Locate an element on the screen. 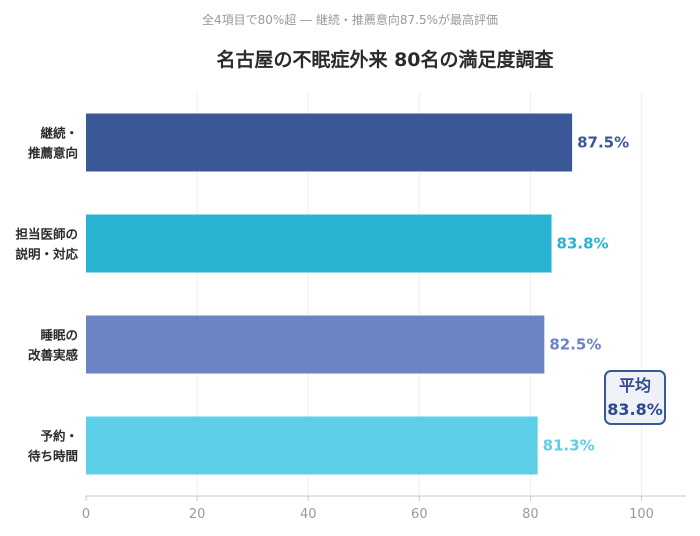  x-axis: 0 20 40 60 80 100 is located at coordinates (384, 508).